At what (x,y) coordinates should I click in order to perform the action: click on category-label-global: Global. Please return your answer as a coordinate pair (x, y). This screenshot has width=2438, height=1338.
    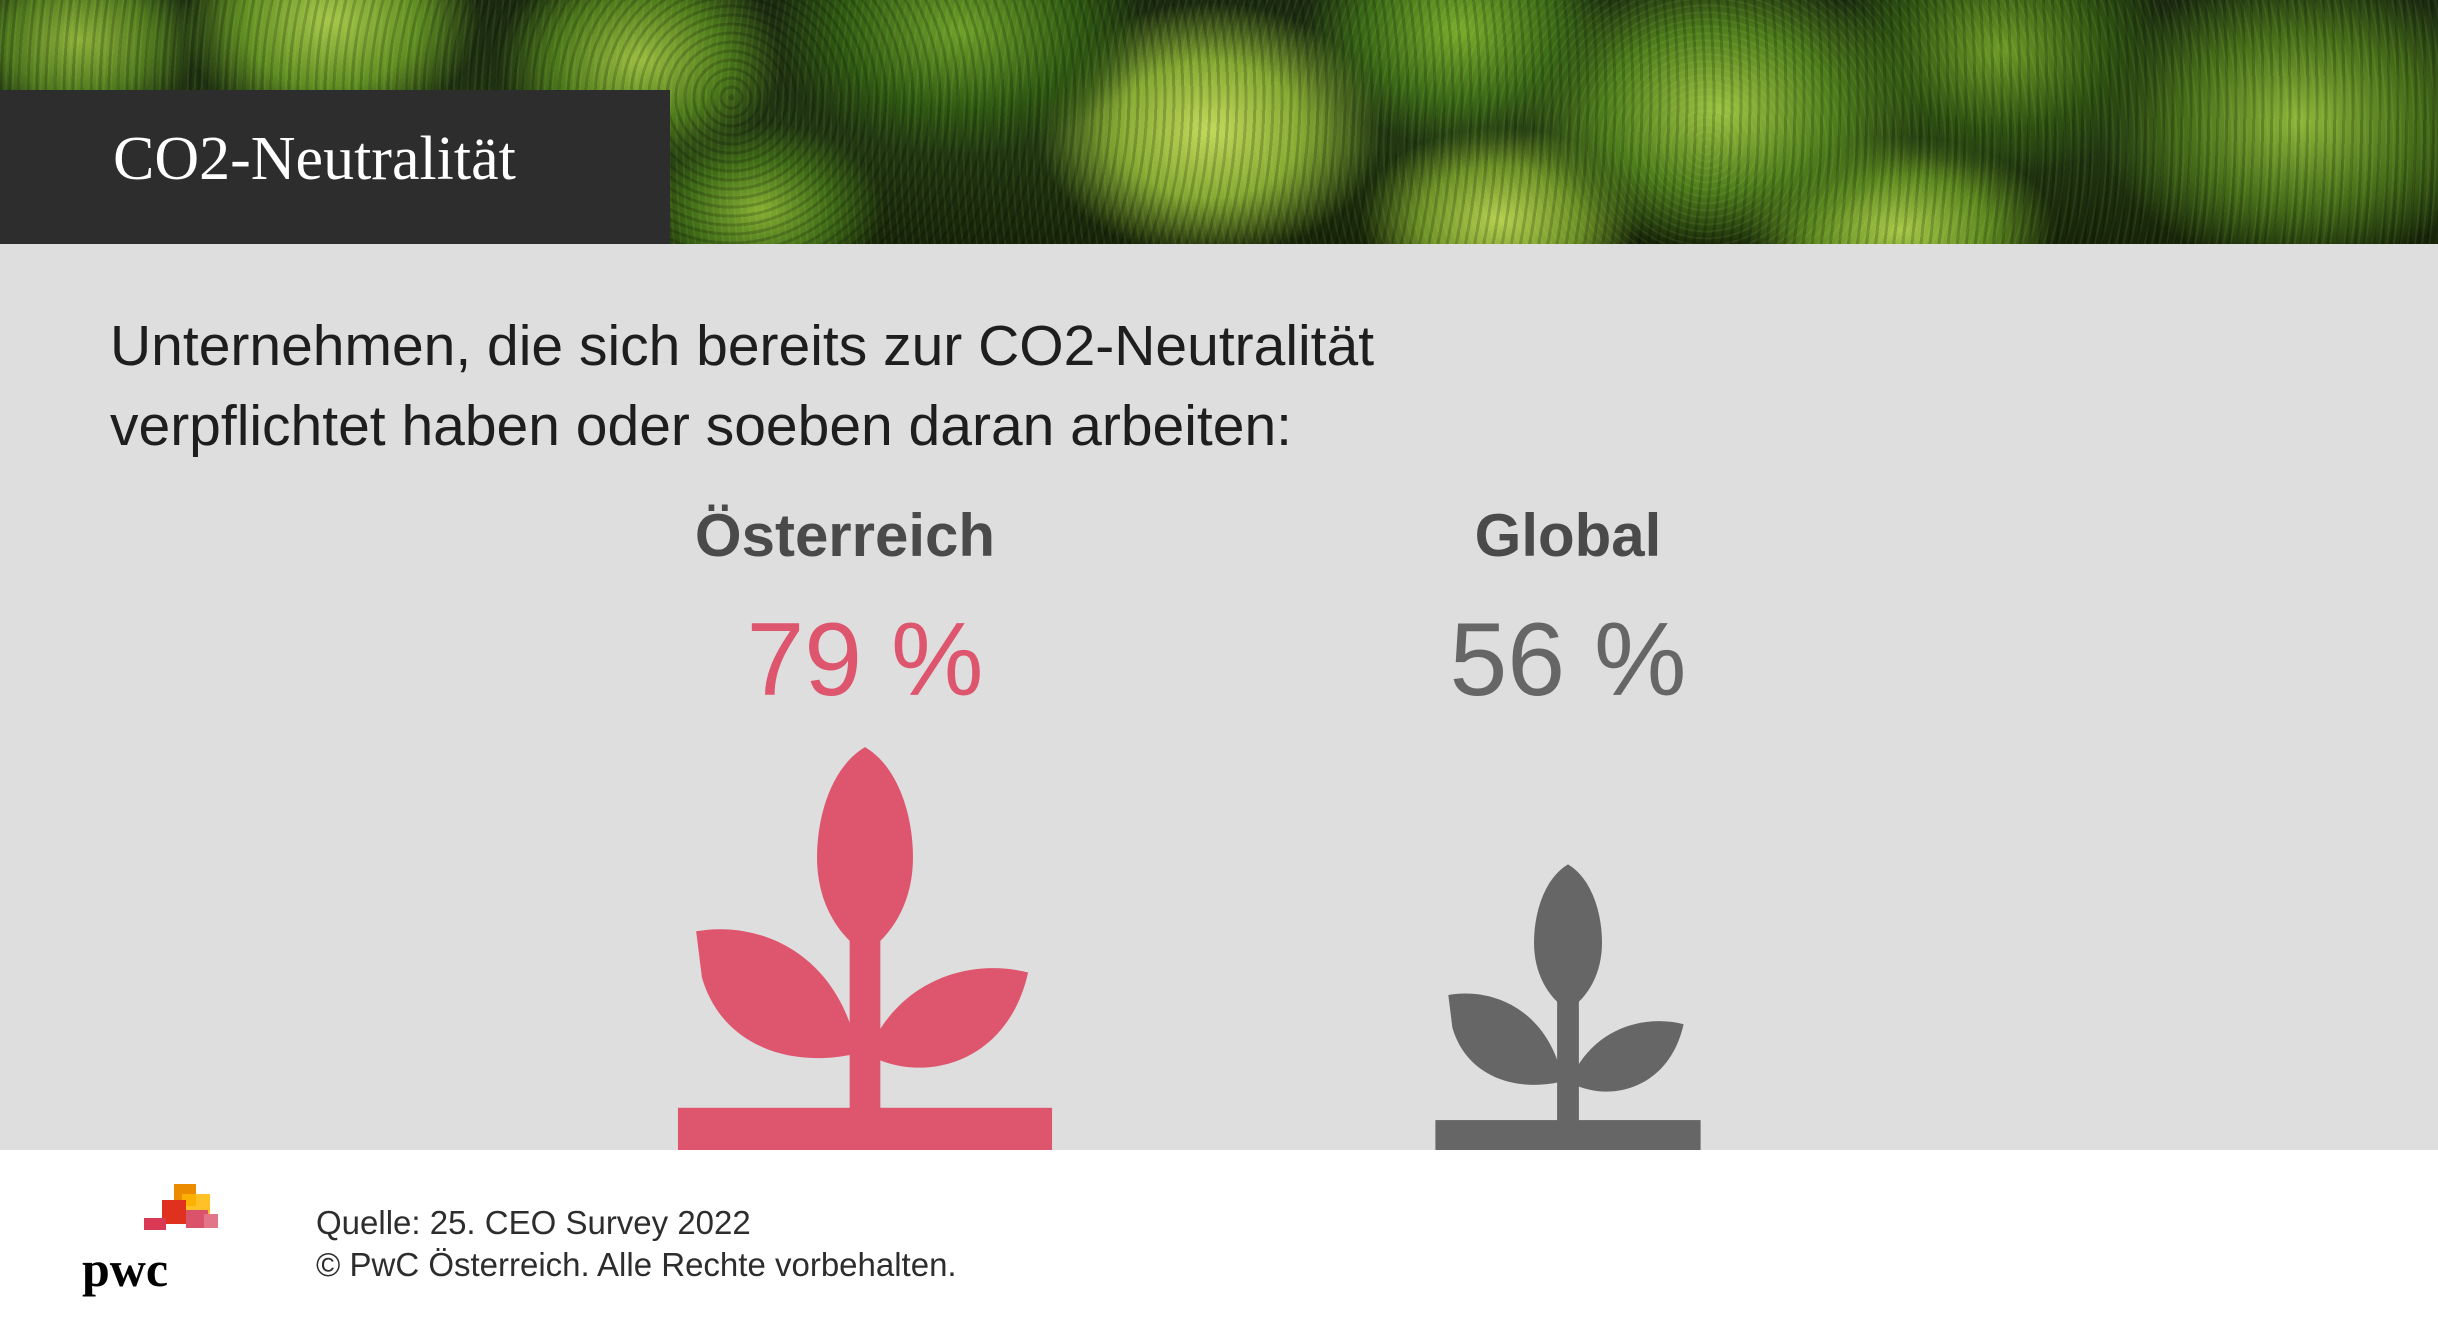
    Looking at the image, I should click on (1568, 535).